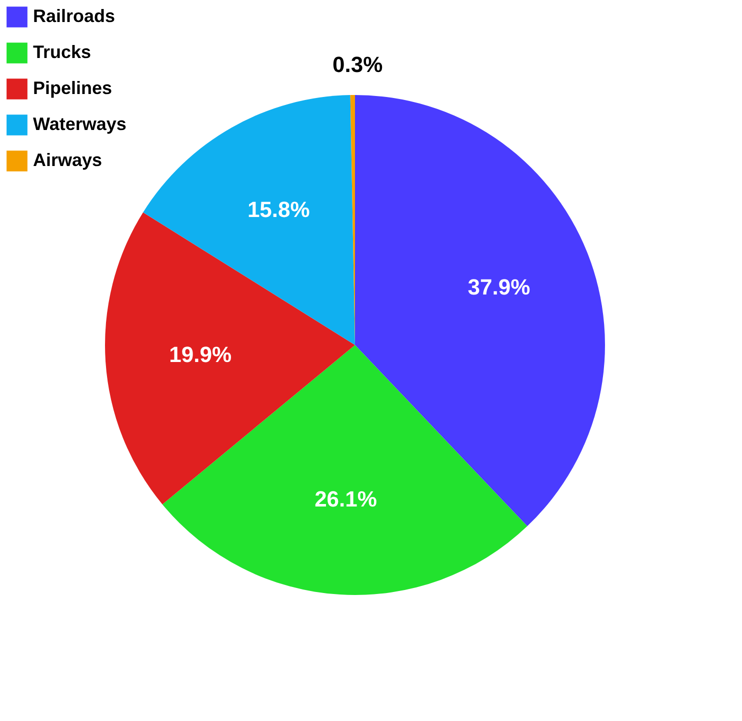  I want to click on legend-label: Airways, so click(67, 160).